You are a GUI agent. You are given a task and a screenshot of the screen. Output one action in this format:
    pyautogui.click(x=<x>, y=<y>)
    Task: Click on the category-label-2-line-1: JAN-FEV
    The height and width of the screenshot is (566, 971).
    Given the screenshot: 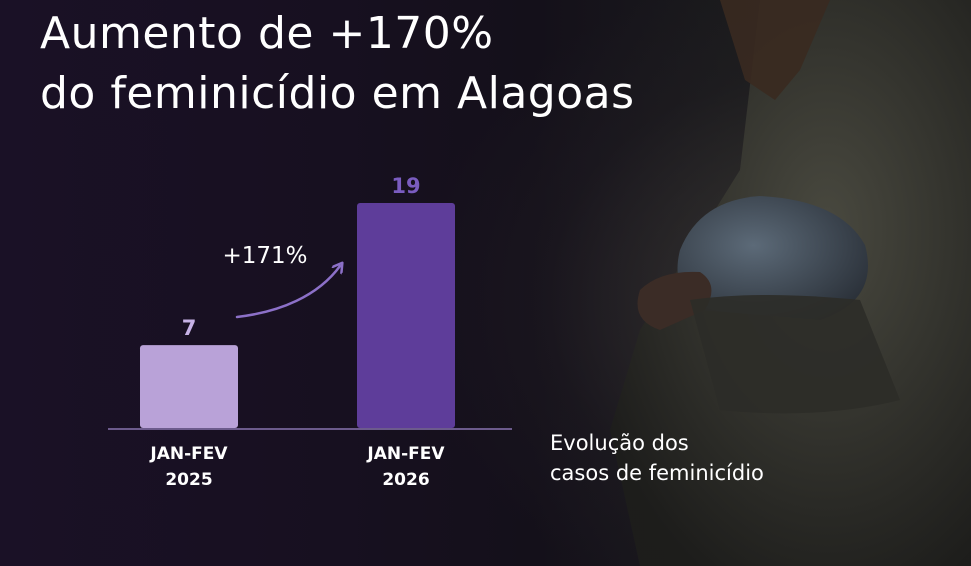 What is the action you would take?
    pyautogui.click(x=405, y=454)
    